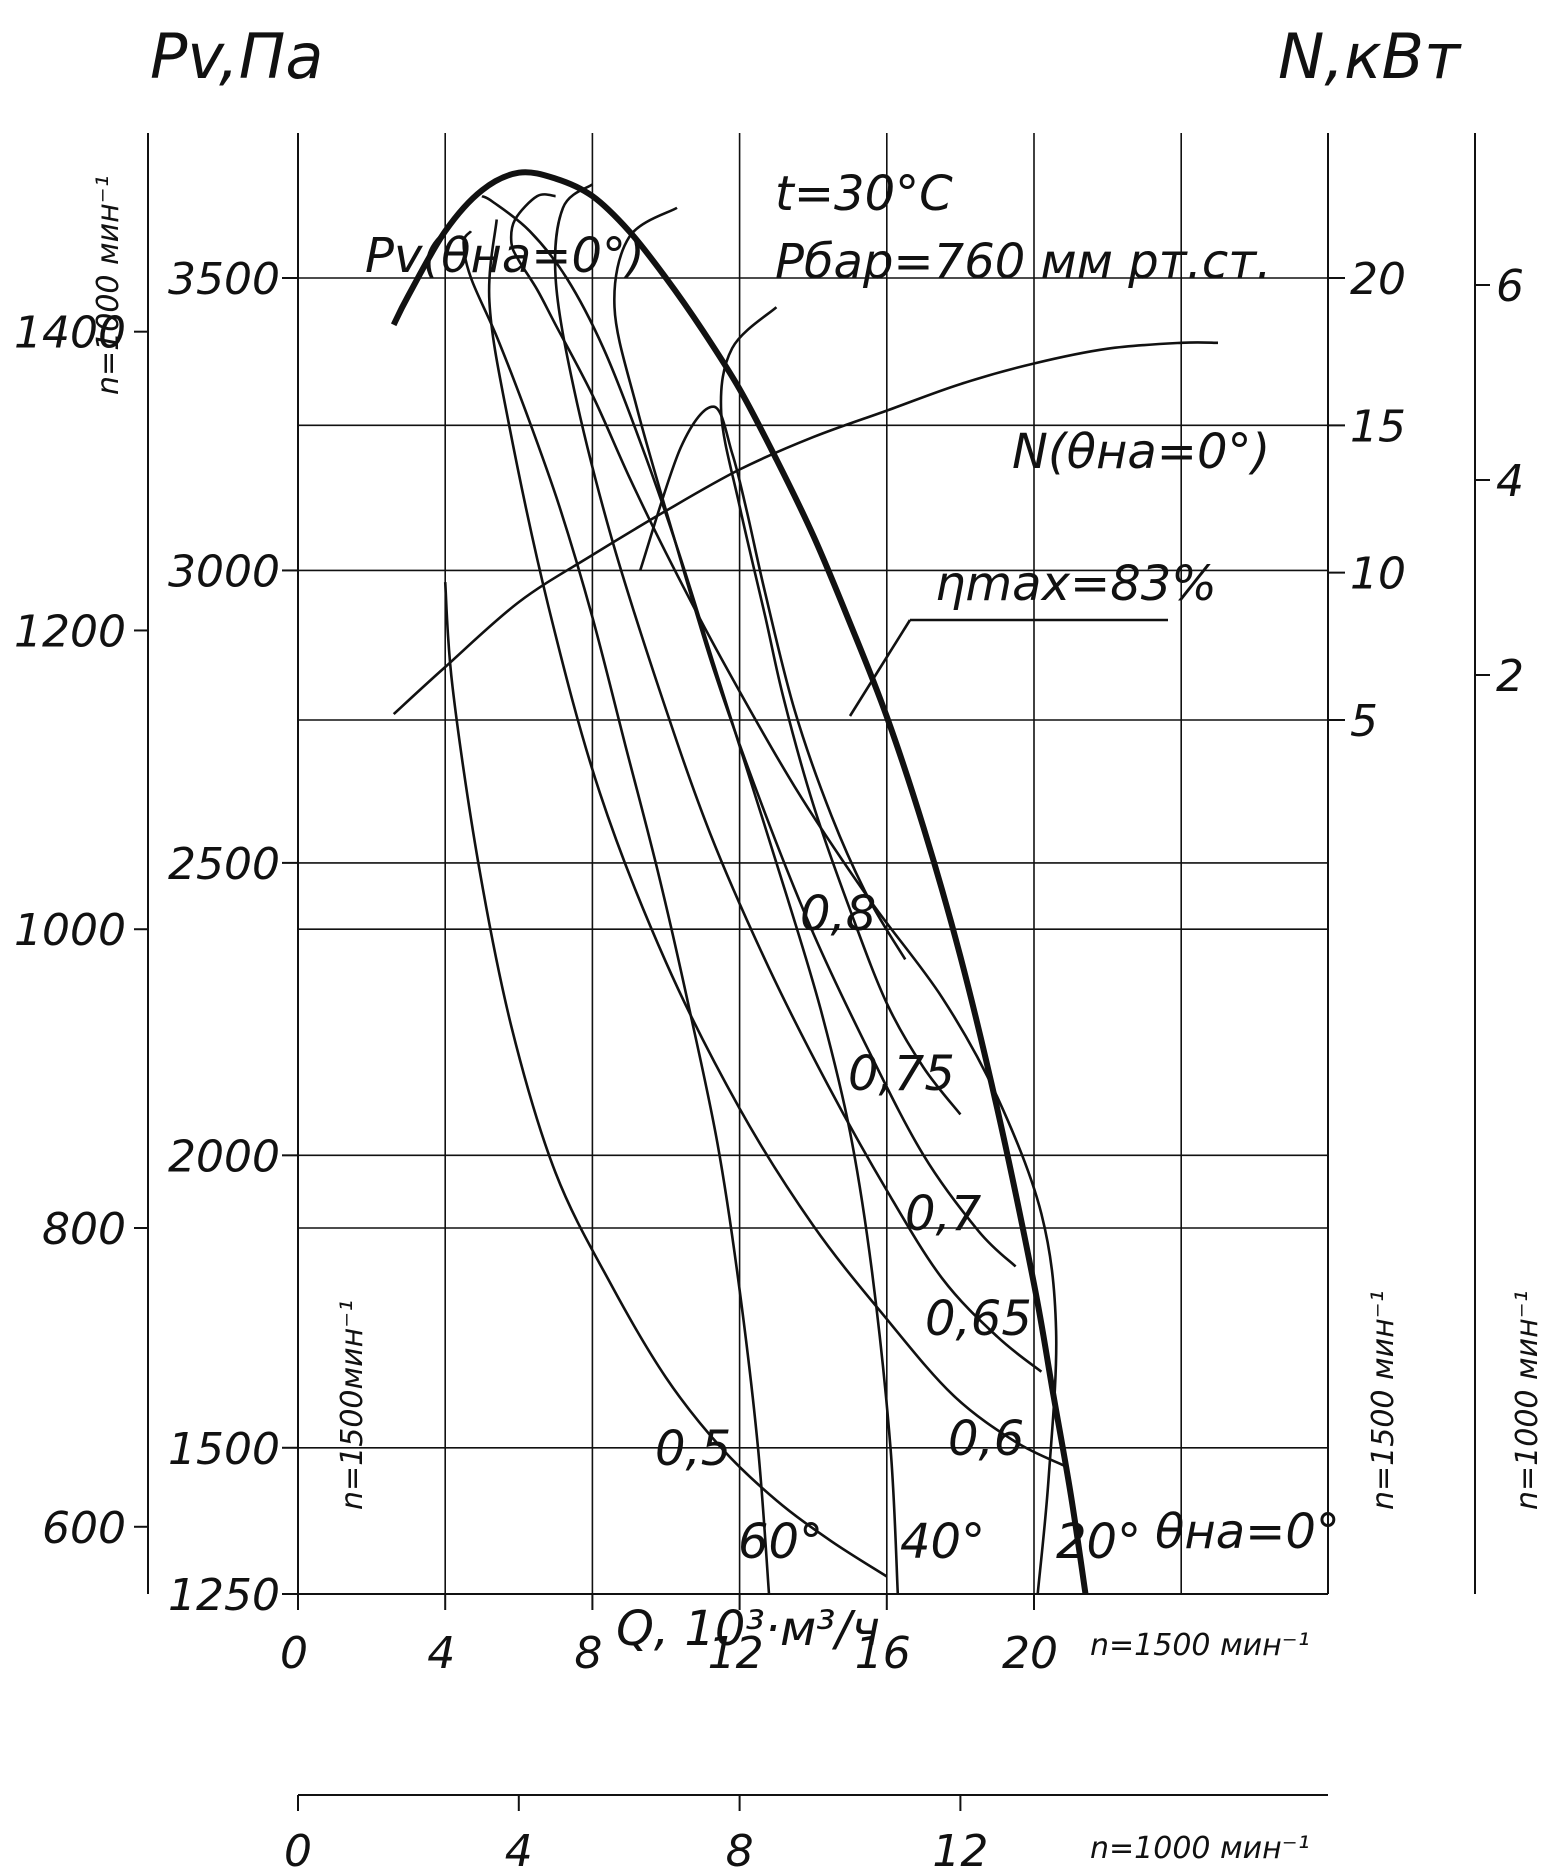 The height and width of the screenshot is (1876, 1549). What do you see at coordinates (1383, 1400) in the screenshot?
I see `y-axis-n-n1500-label: n=1500 мин⁻¹` at bounding box center [1383, 1400].